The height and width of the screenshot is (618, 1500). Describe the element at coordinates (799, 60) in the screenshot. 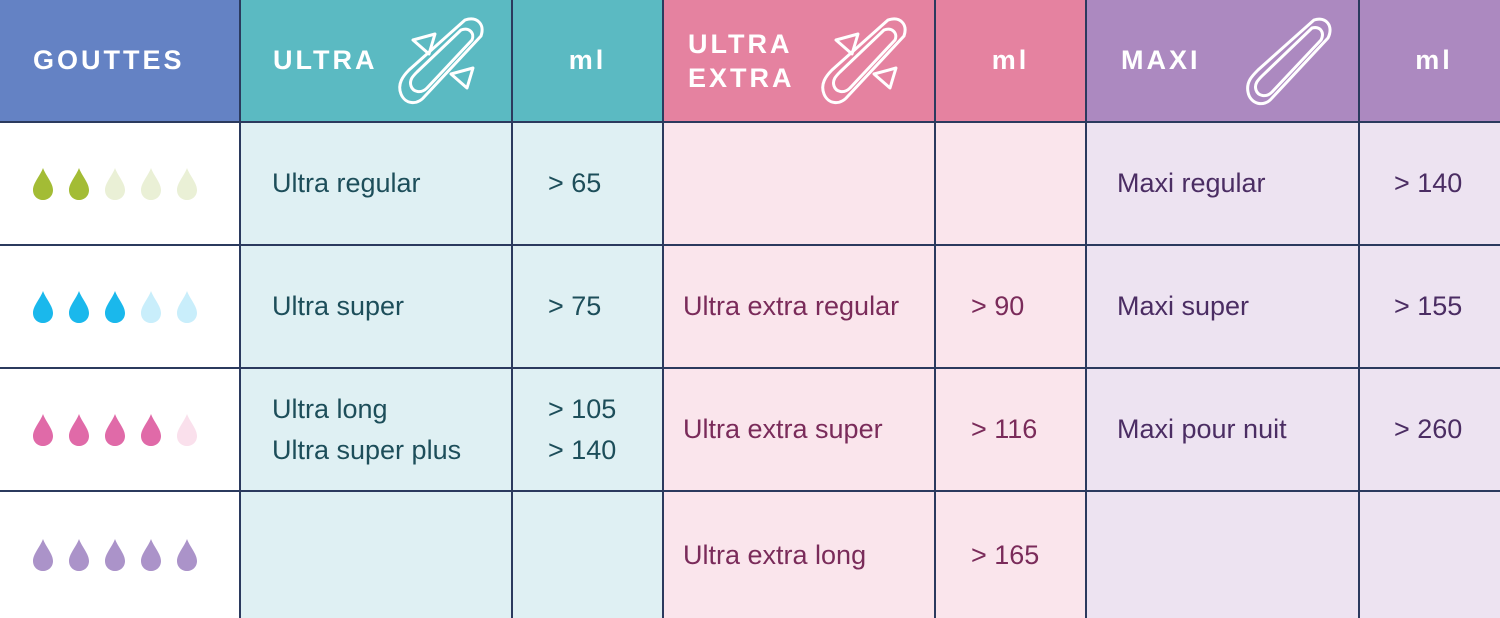

I see `header-ultra-extra: ULTRA EXTRA` at that location.